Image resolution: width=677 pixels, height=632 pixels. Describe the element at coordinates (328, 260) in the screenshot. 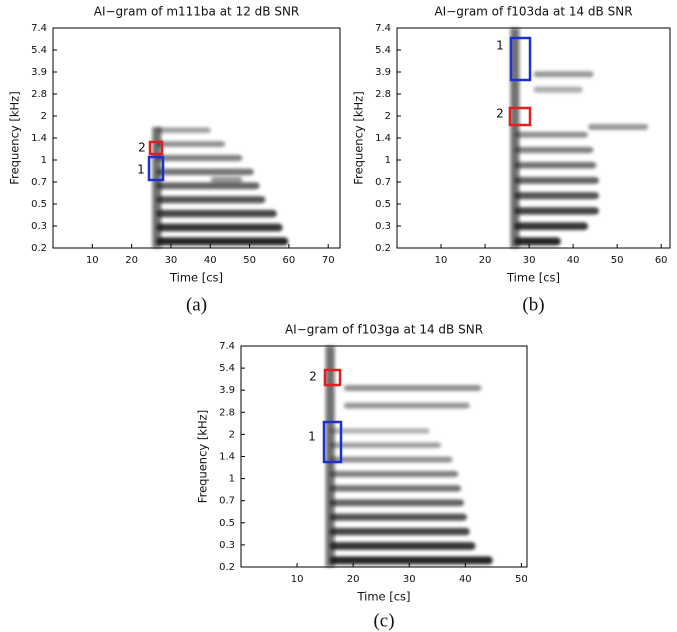

I see `x-tick-label: 70` at that location.